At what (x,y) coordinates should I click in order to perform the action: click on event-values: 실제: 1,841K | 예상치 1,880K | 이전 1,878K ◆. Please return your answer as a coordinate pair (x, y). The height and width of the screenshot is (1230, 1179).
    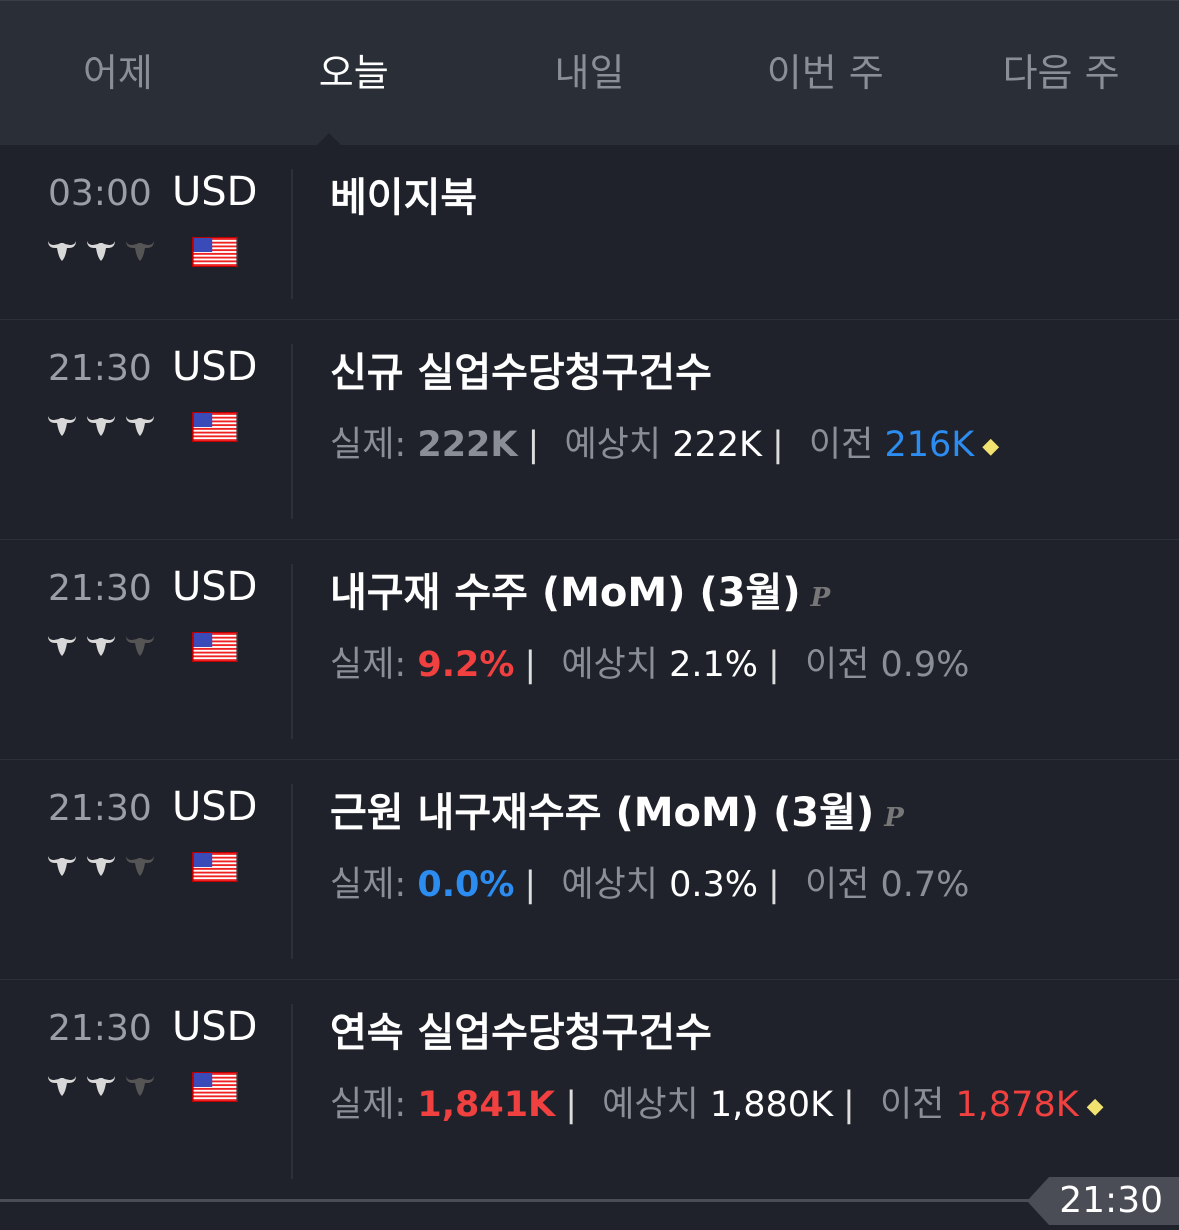
    Looking at the image, I should click on (717, 1105).